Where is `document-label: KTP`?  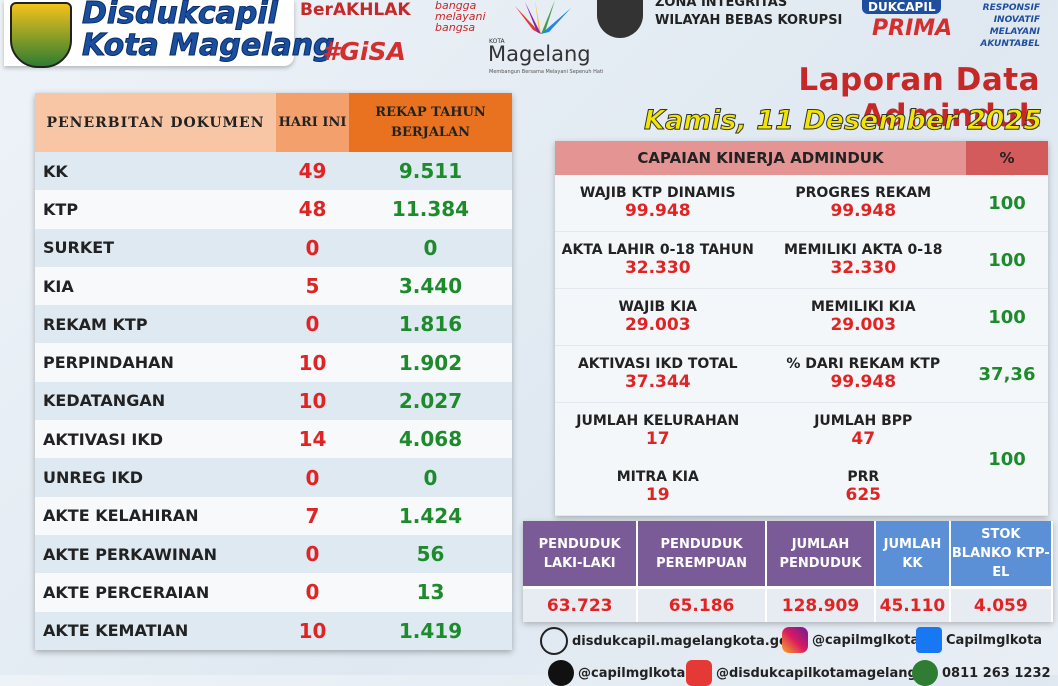
document-label: KTP is located at coordinates (155, 209).